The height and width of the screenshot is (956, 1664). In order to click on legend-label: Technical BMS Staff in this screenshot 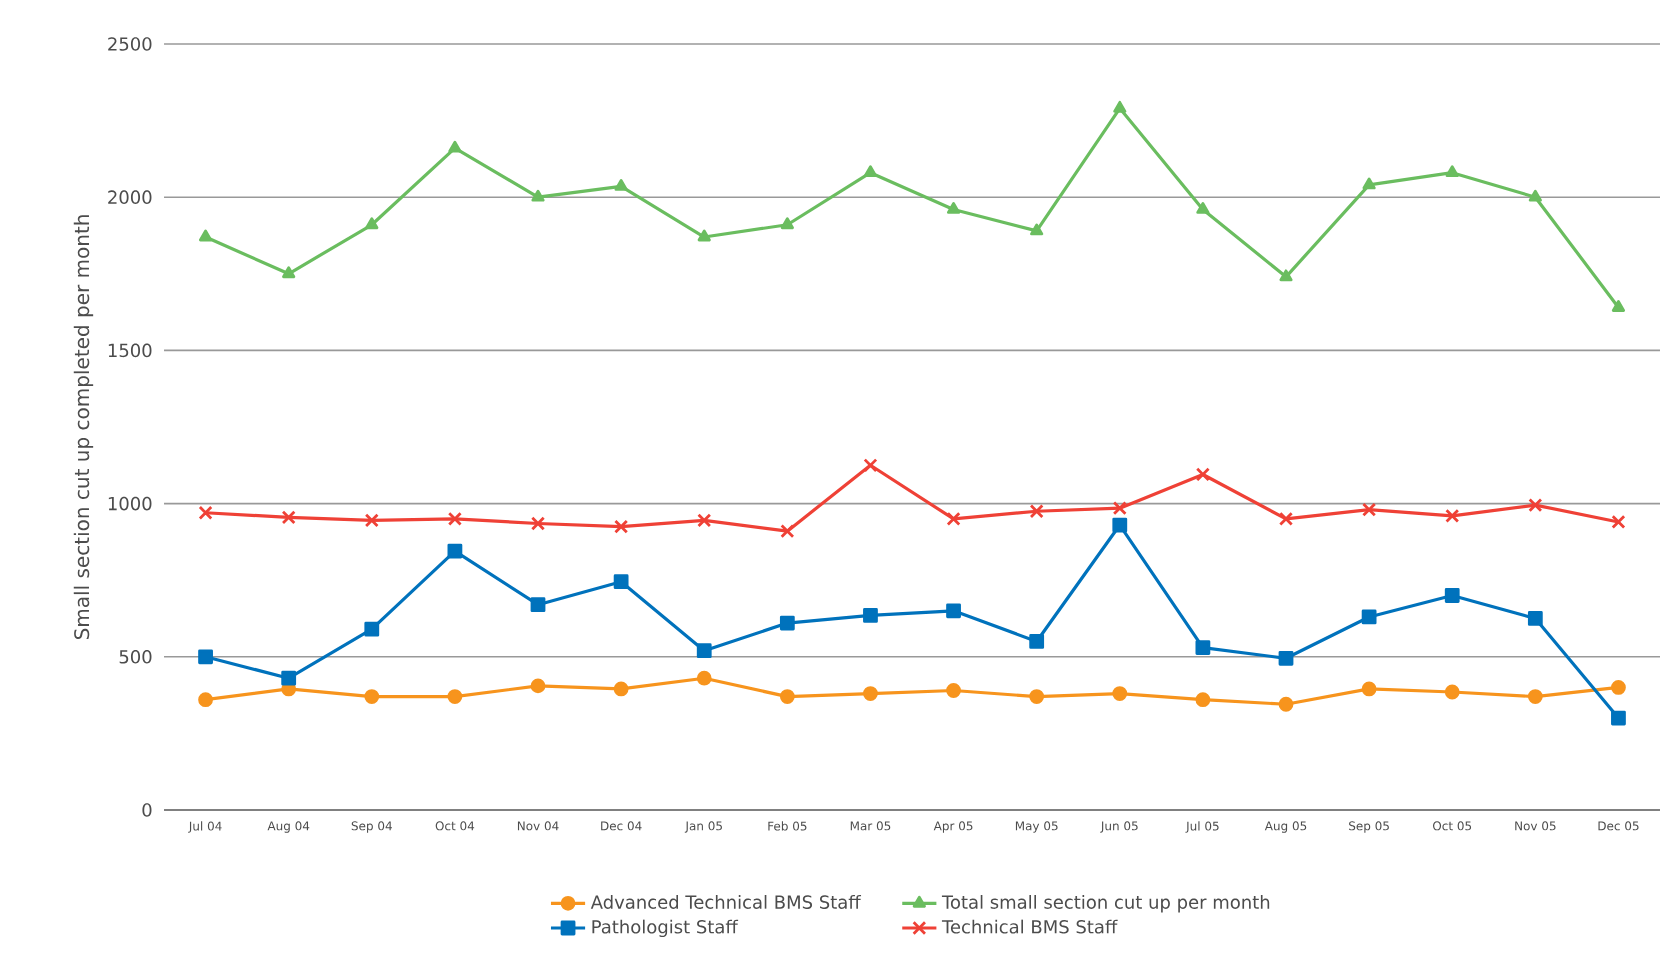, I will do `click(1029, 926)`.